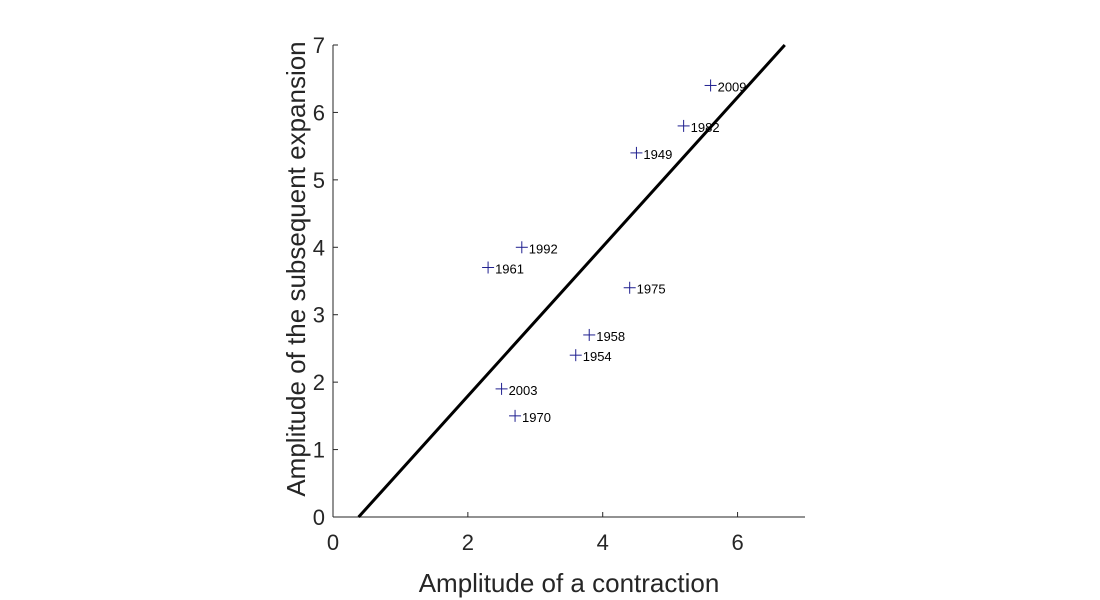 The width and height of the screenshot is (1100, 600). What do you see at coordinates (657, 154) in the screenshot?
I see `point-label: 1949` at bounding box center [657, 154].